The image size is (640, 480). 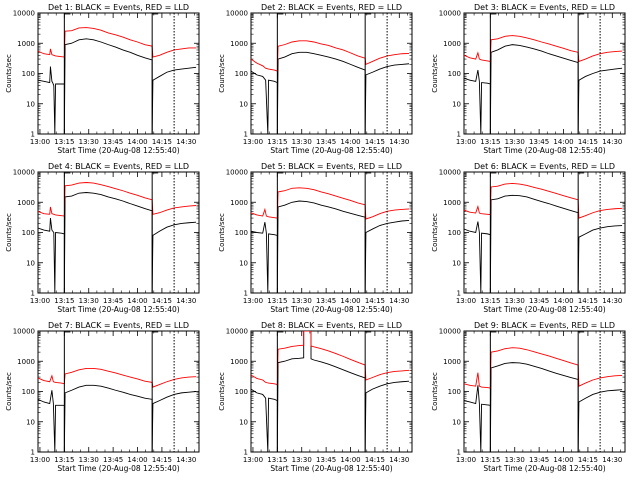 What do you see at coordinates (331, 166) in the screenshot?
I see `panel-title: Det 5: BLACK = Events, RED = LLD` at bounding box center [331, 166].